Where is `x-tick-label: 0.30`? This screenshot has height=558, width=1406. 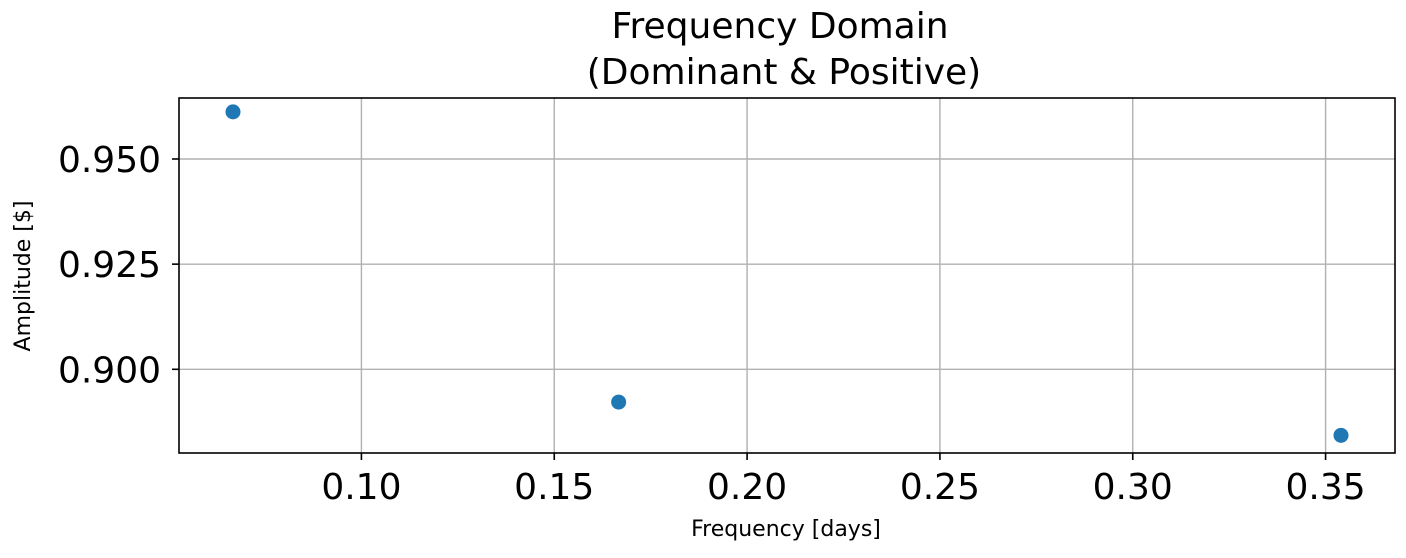 x-tick-label: 0.30 is located at coordinates (1133, 487).